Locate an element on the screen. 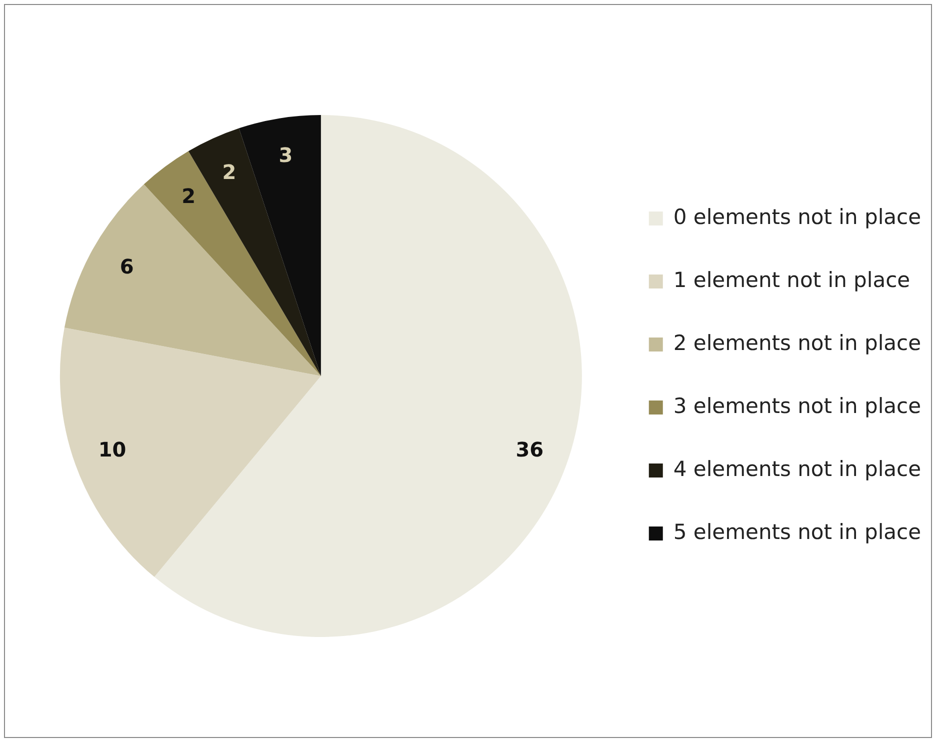  data-label: 10 is located at coordinates (112, 449).